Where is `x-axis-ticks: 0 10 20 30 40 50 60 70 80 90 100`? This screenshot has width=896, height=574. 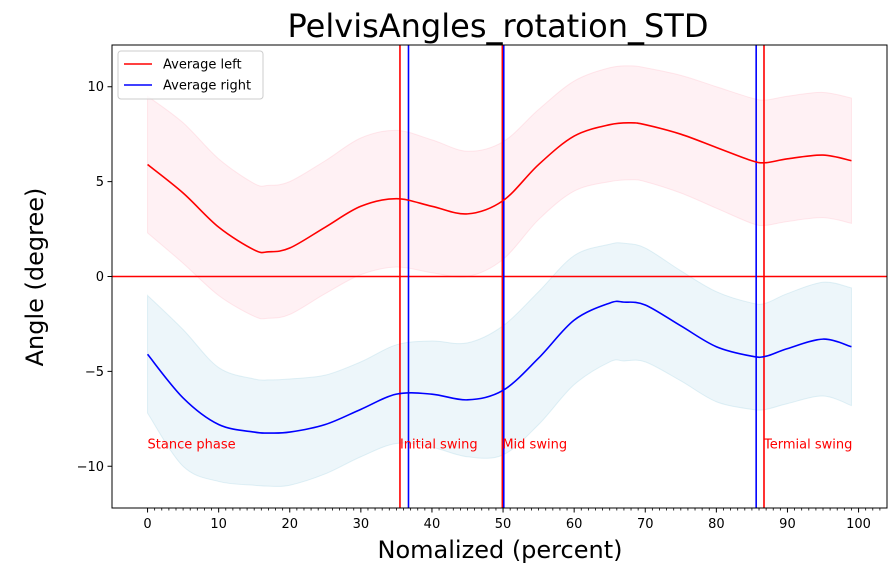
x-axis-ticks: 0 10 20 30 40 50 60 70 80 90 100 is located at coordinates (512, 520).